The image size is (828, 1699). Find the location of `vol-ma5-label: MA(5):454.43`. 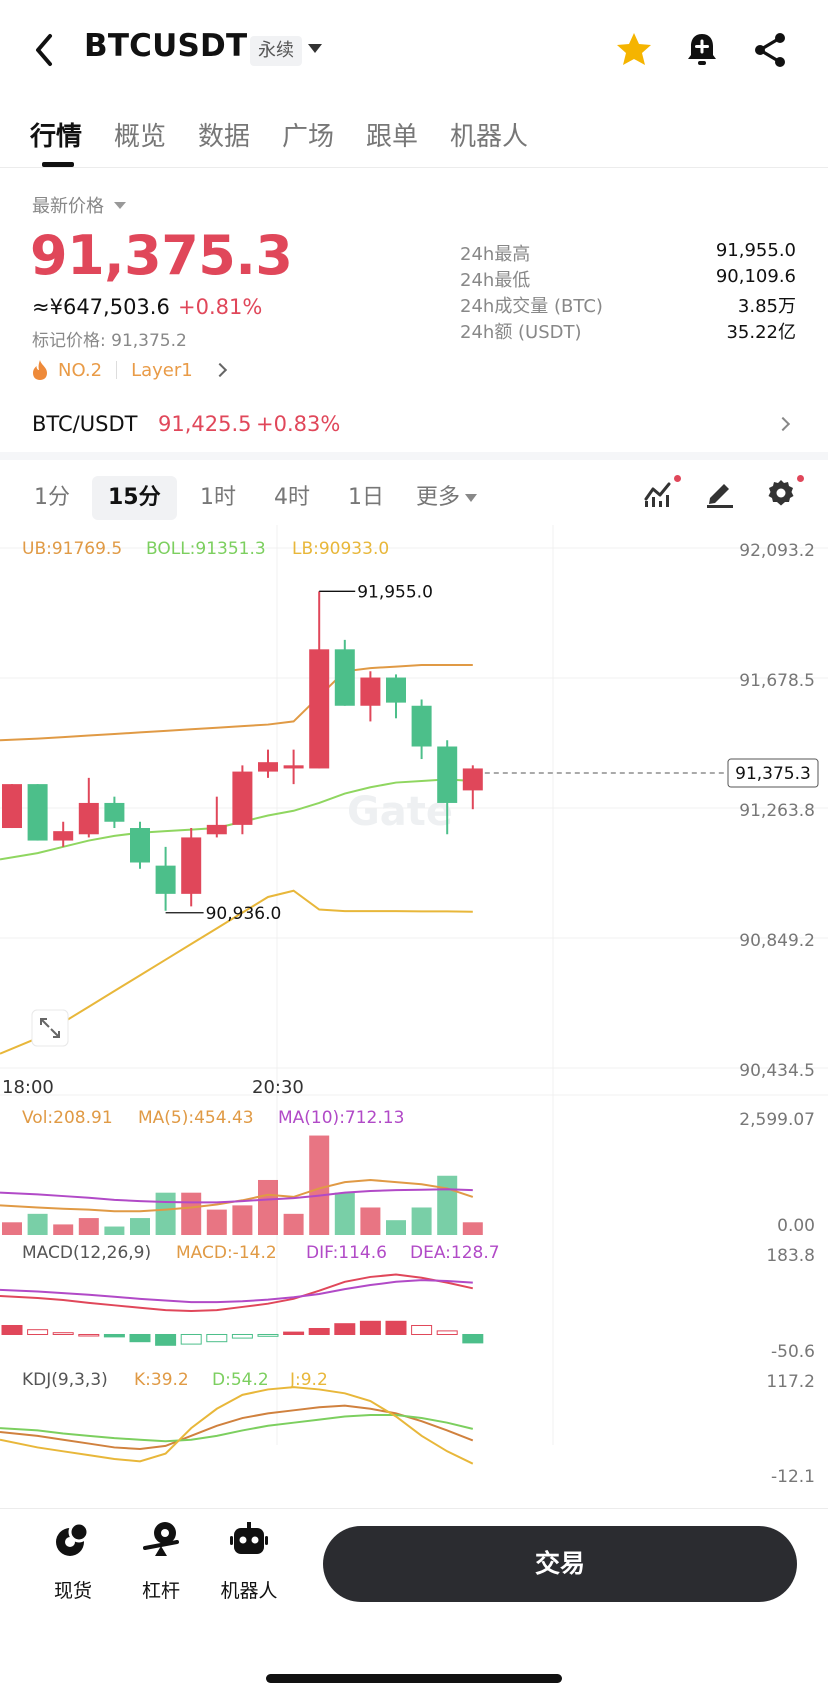

vol-ma5-label: MA(5):454.43 is located at coordinates (196, 1118).